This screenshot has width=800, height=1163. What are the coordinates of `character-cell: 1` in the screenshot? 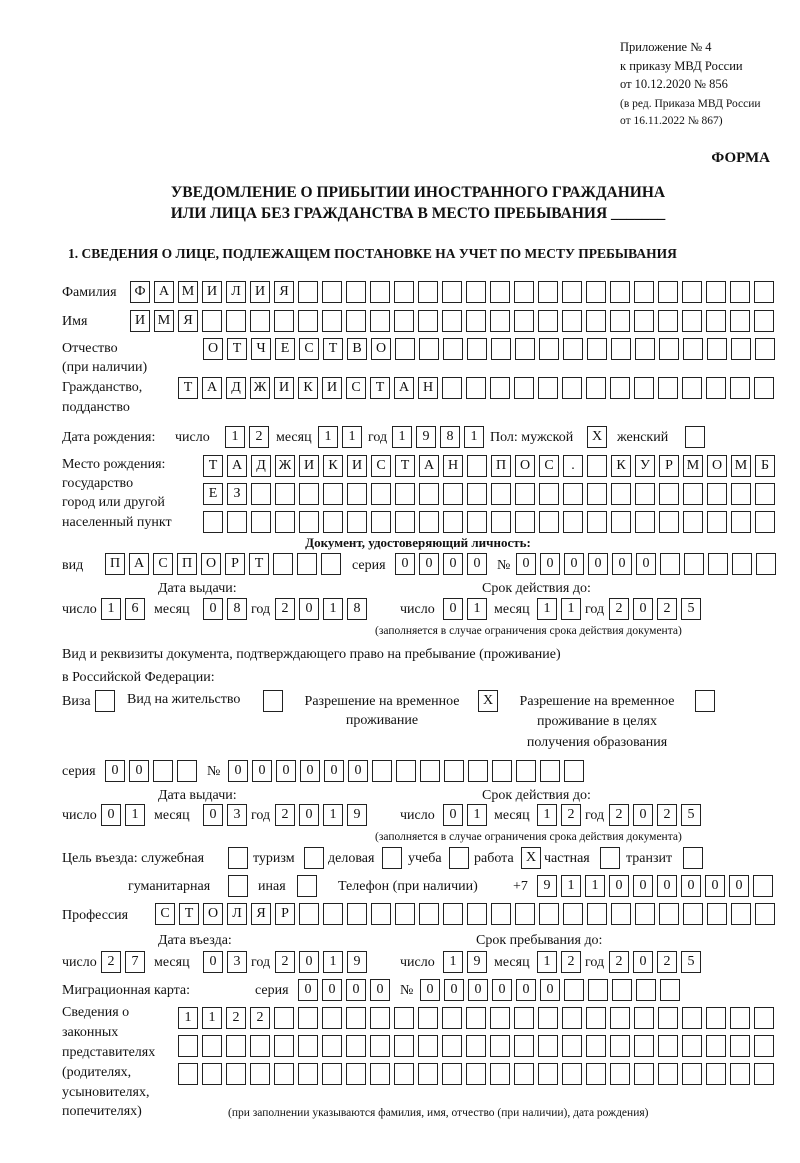 It's located at (547, 962).